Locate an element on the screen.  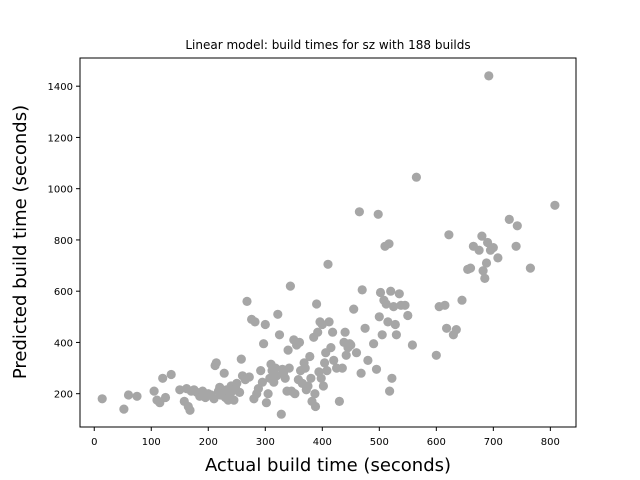
y-tick-label: 1000 is located at coordinates (60, 190).